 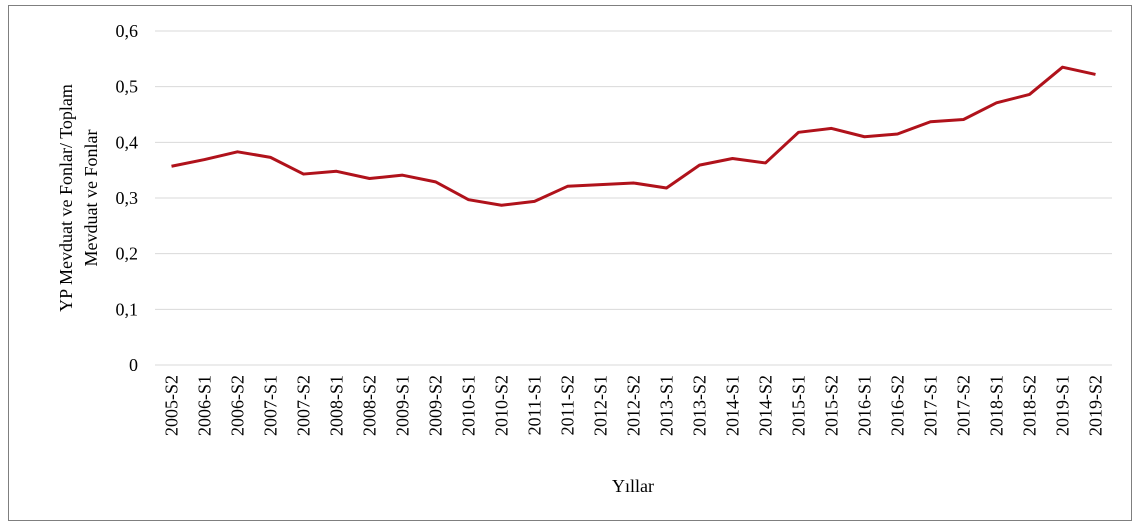 What do you see at coordinates (172, 405) in the screenshot?
I see `x-tick-label: 2005-S2` at bounding box center [172, 405].